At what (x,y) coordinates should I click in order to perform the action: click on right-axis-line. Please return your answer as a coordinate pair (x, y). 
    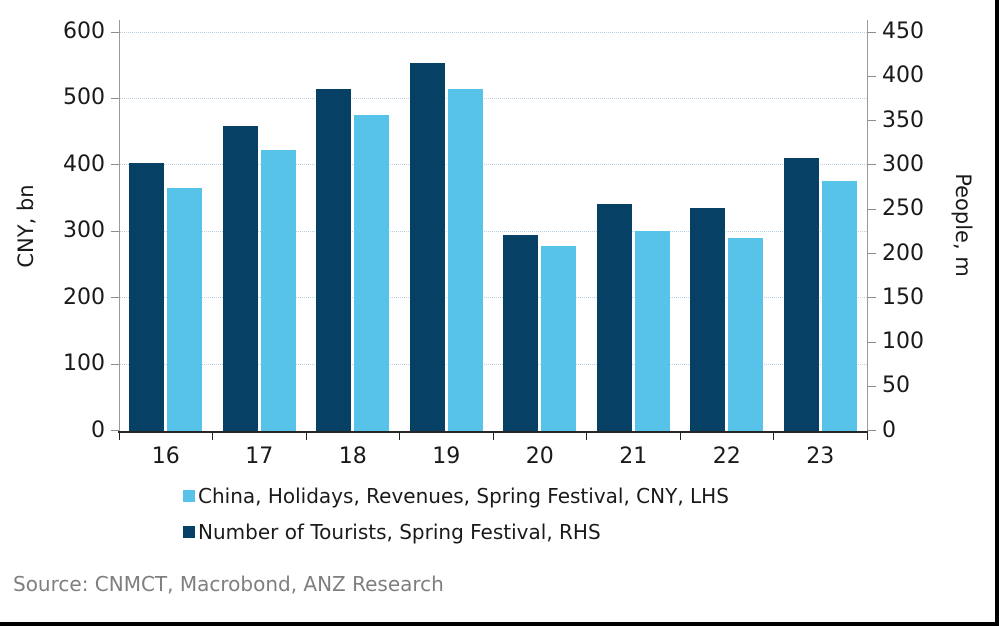
    Looking at the image, I should click on (867, 226).